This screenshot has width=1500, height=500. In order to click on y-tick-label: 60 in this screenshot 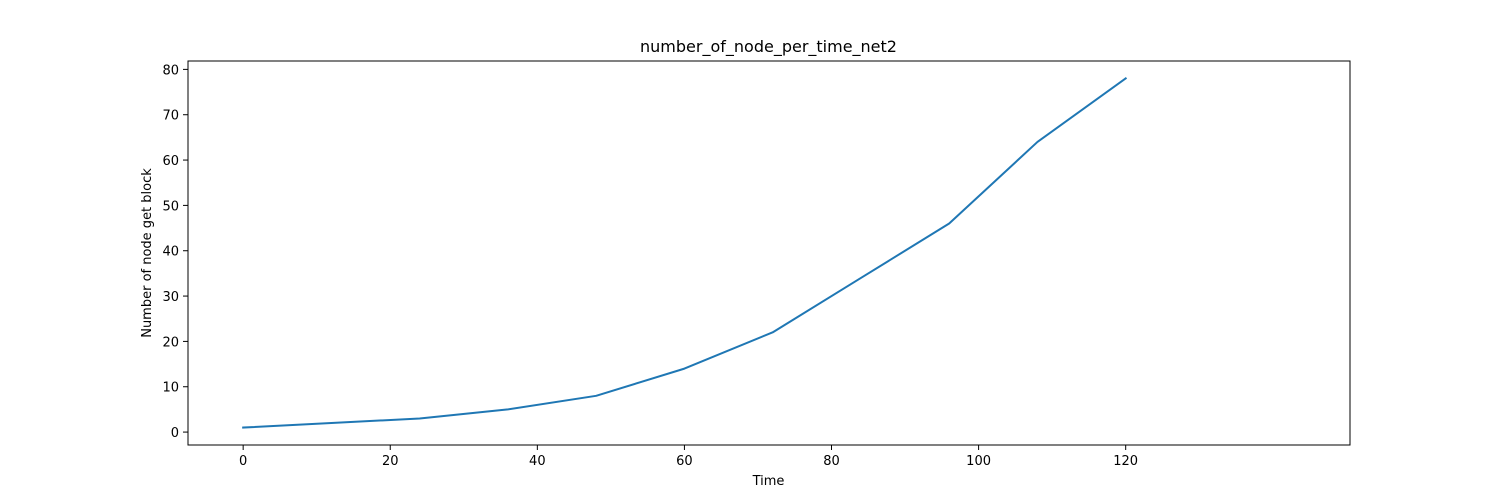, I will do `click(170, 161)`.